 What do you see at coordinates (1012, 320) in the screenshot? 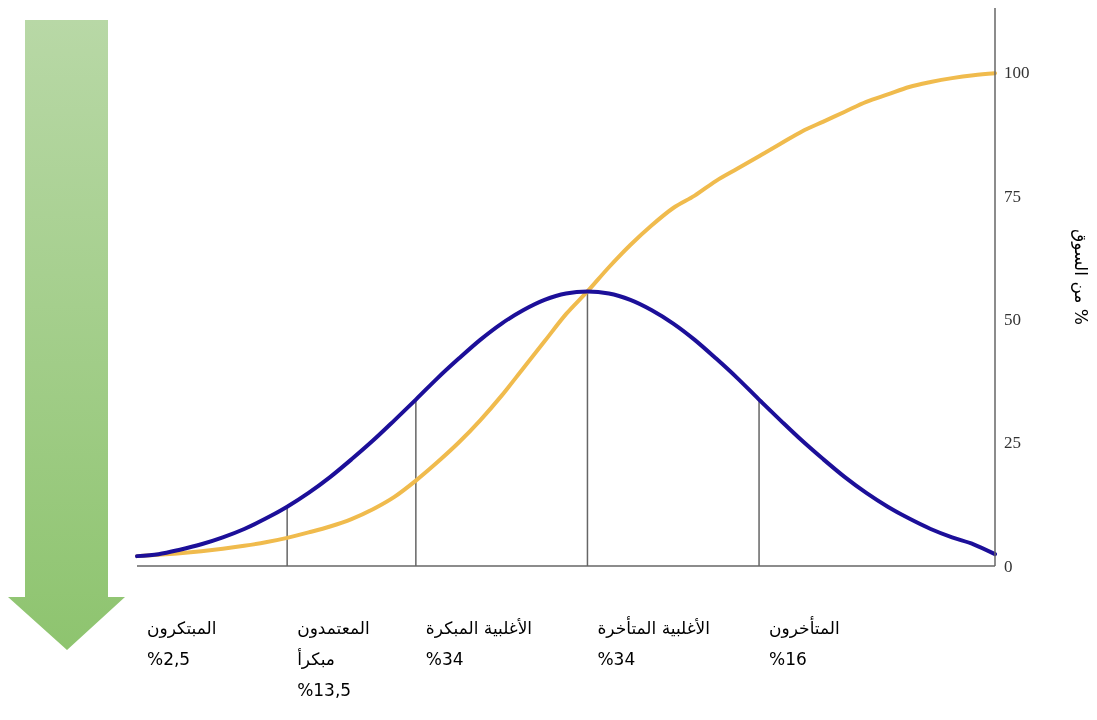
I see `y-tick-label: 50` at bounding box center [1012, 320].